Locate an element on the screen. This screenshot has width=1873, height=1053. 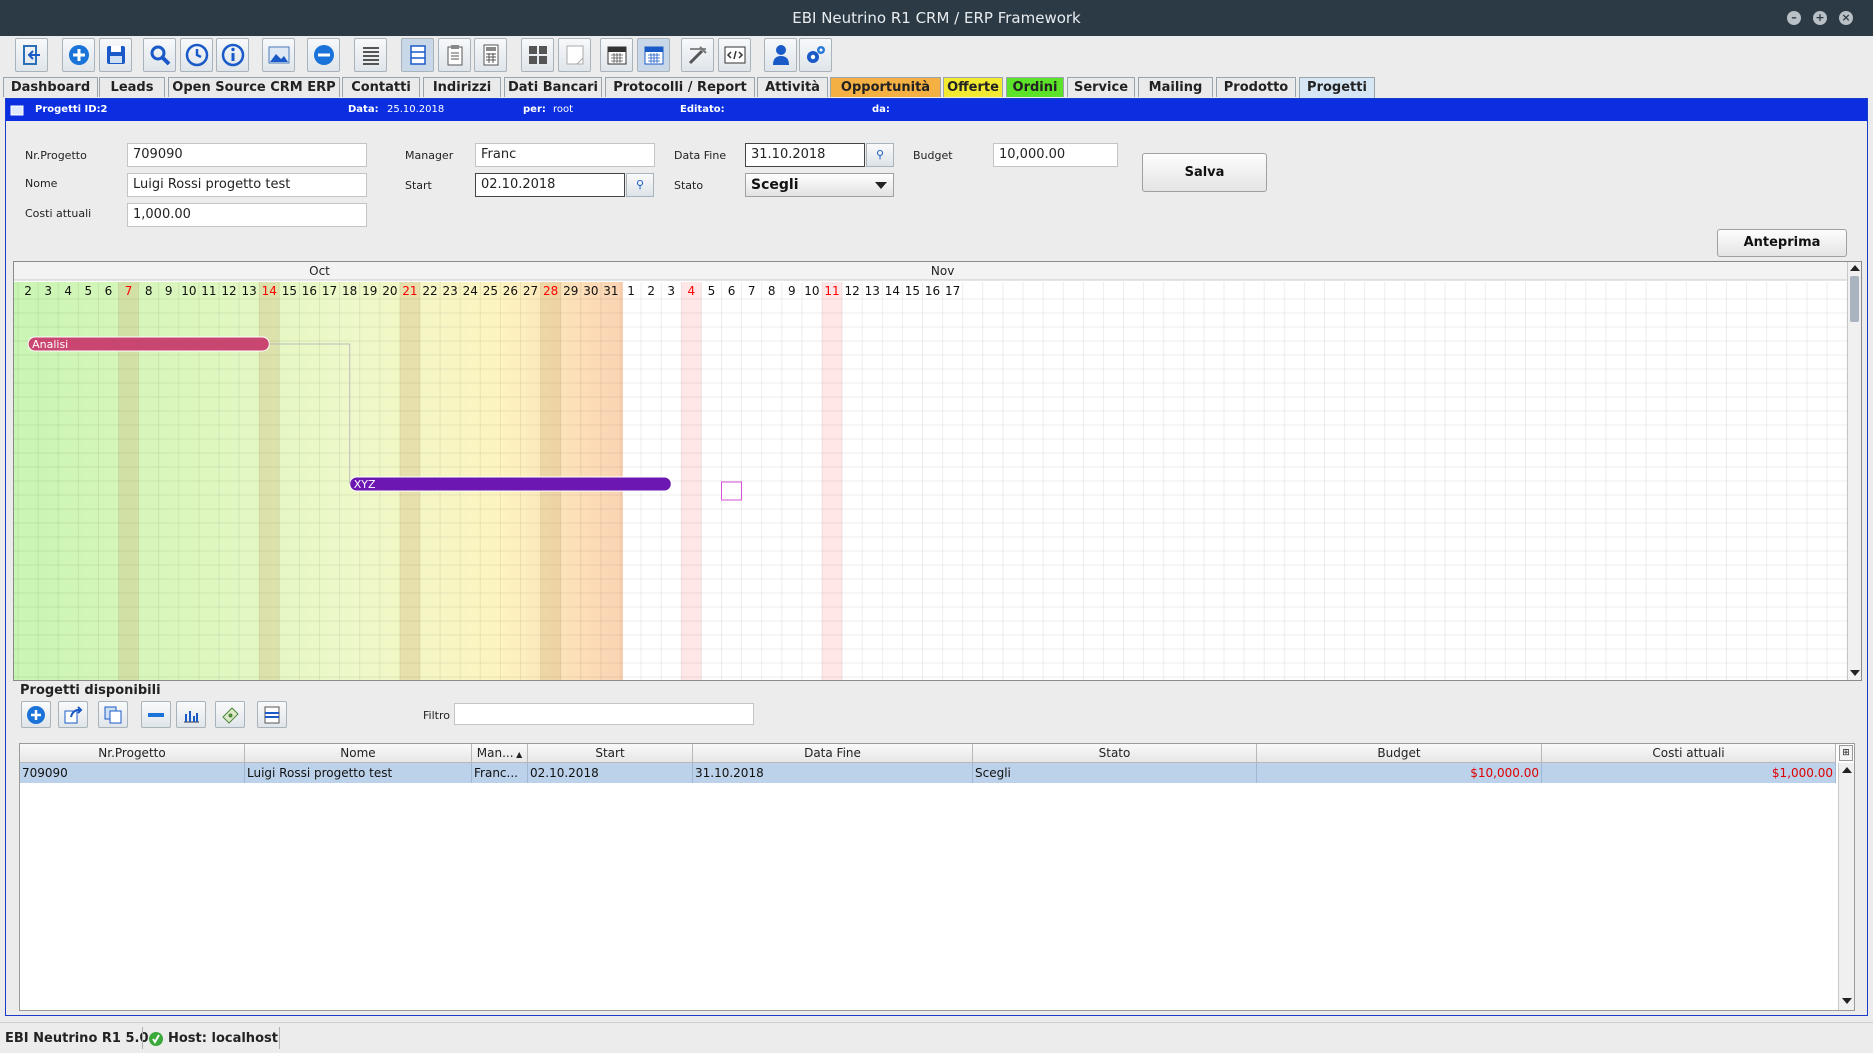
gantt-scroll-thumb is located at coordinates (1854, 299).